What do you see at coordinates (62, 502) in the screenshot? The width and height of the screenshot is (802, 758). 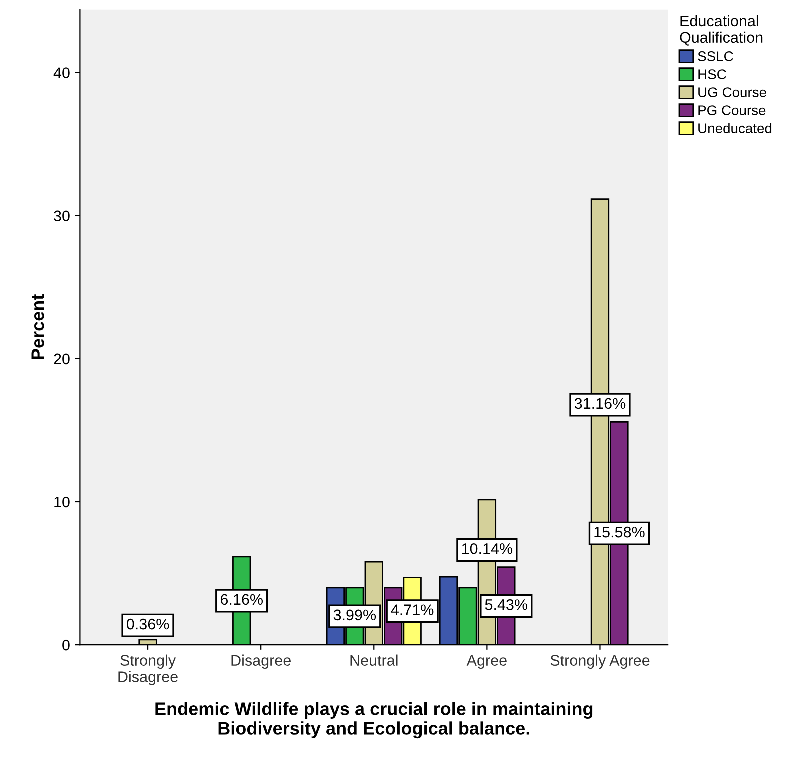 I see `y-tick-label: 10` at bounding box center [62, 502].